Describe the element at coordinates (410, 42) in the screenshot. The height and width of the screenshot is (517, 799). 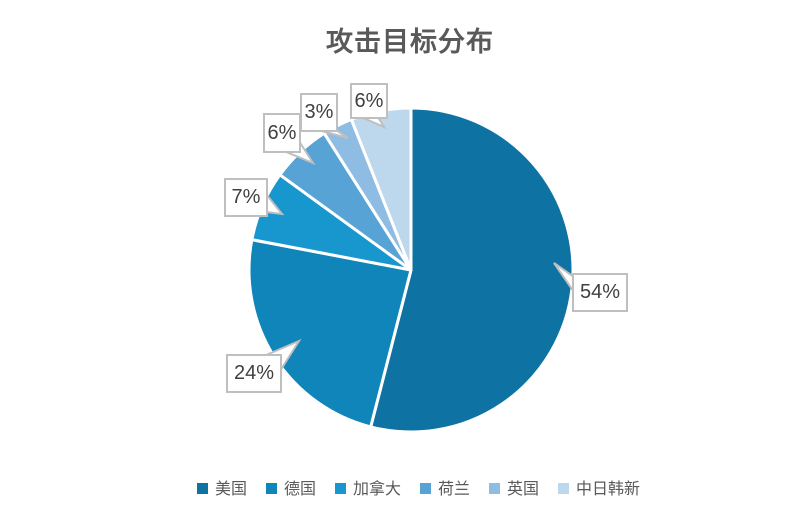
I see `chart-title: 攻击目标分布` at that location.